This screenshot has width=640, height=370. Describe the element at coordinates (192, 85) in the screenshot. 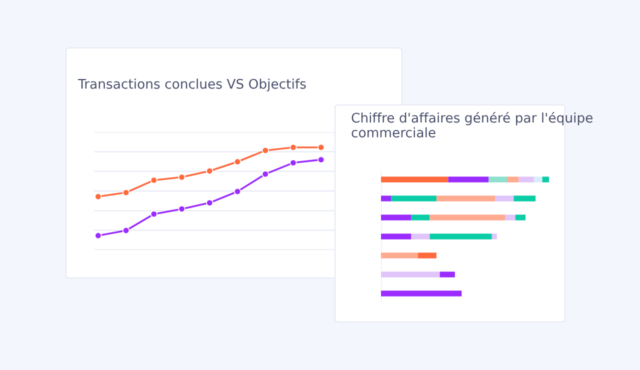

I see `chart-title: Transactions conclues VS Objectifs` at that location.